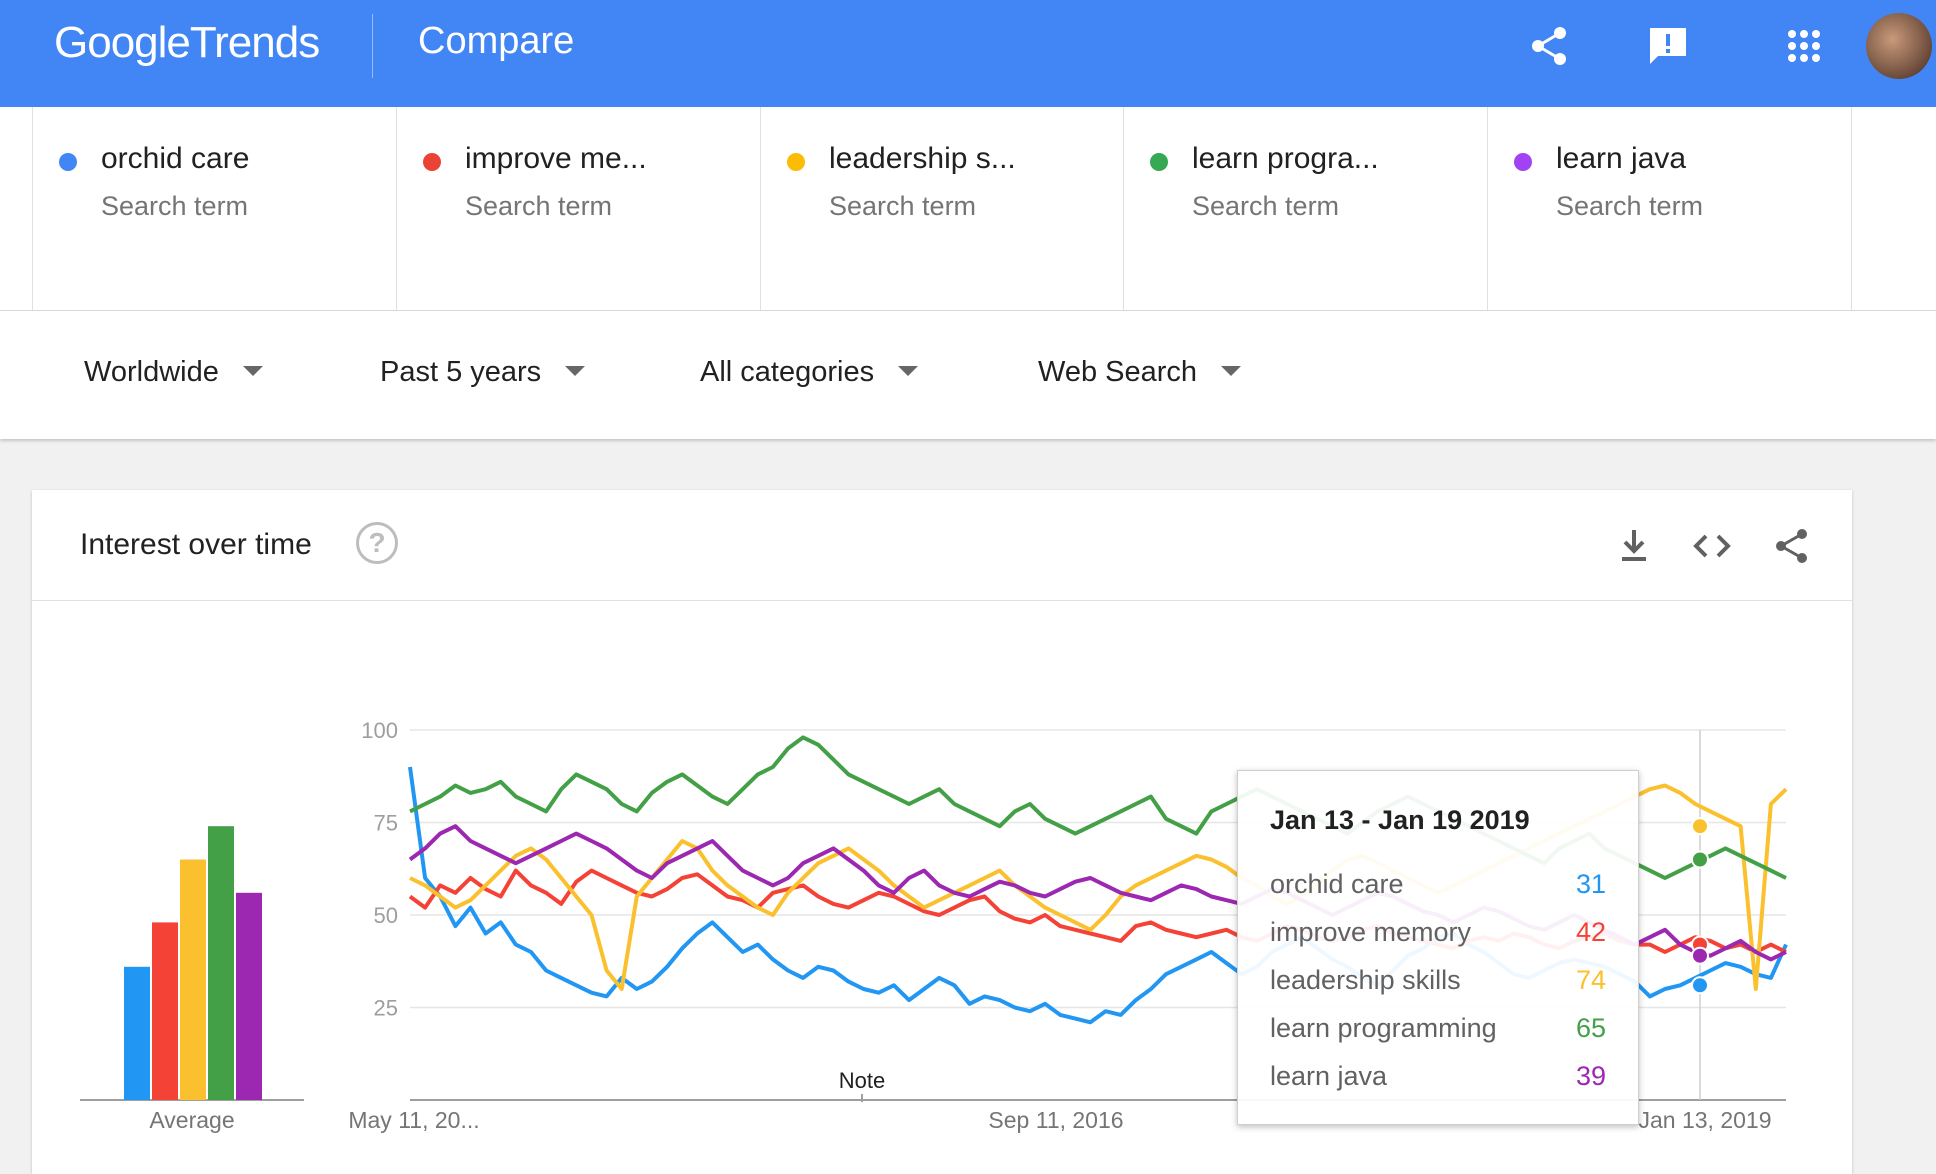 The width and height of the screenshot is (1936, 1174). Describe the element at coordinates (1118, 372) in the screenshot. I see `search-type-value: Web Search` at that location.